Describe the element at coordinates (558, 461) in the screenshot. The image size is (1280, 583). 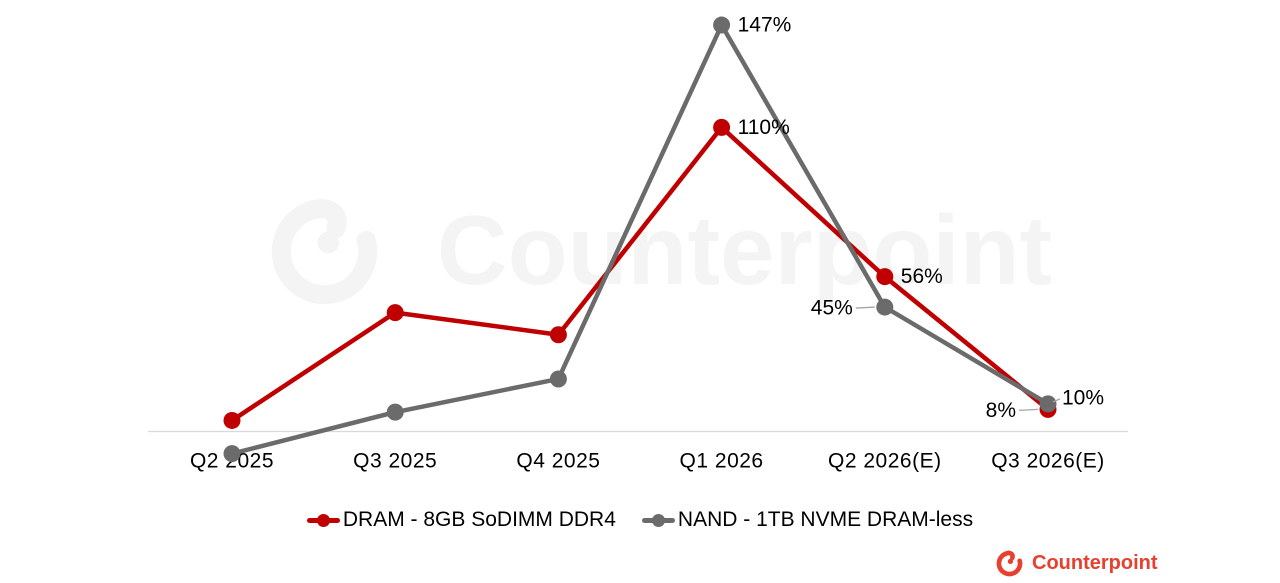
I see `x-axis-label: Q4 2025` at that location.